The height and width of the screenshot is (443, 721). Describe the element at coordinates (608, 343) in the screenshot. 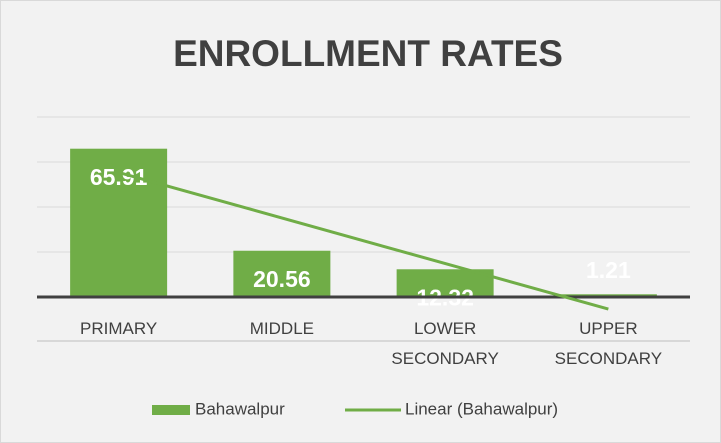

I see `x-tick-label: UPPER SECONDARY` at that location.